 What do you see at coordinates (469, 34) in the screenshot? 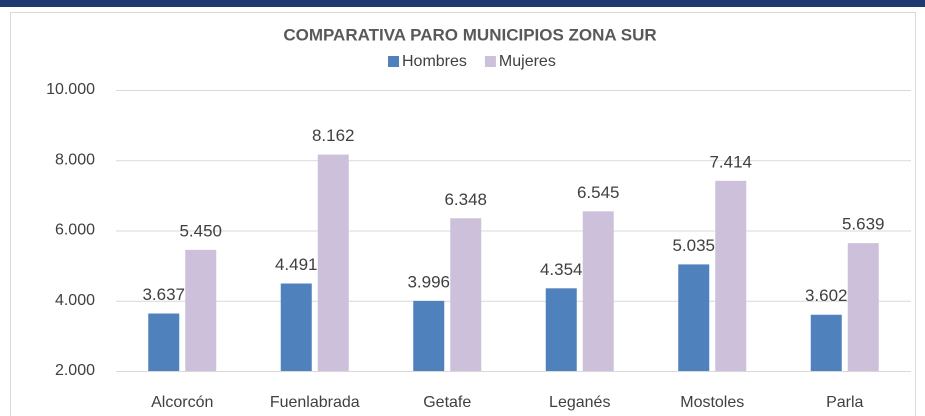
I see `chart-title: COMPARATIVA PARO MUNICIPIOS ZONA SUR` at bounding box center [469, 34].